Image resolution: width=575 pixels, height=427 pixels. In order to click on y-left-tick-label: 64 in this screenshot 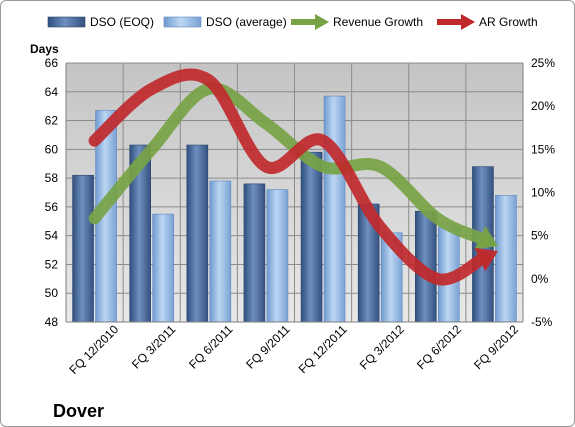, I will do `click(52, 92)`.